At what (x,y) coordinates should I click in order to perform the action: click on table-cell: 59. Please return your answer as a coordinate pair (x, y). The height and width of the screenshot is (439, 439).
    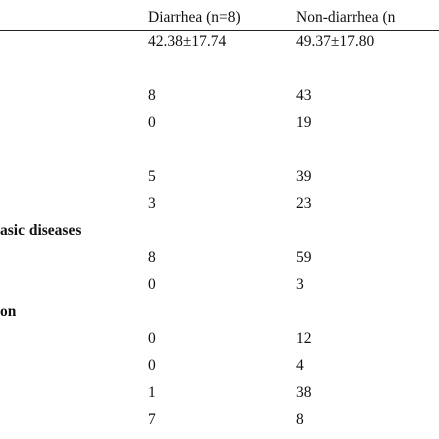
    Looking at the image, I should click on (304, 257).